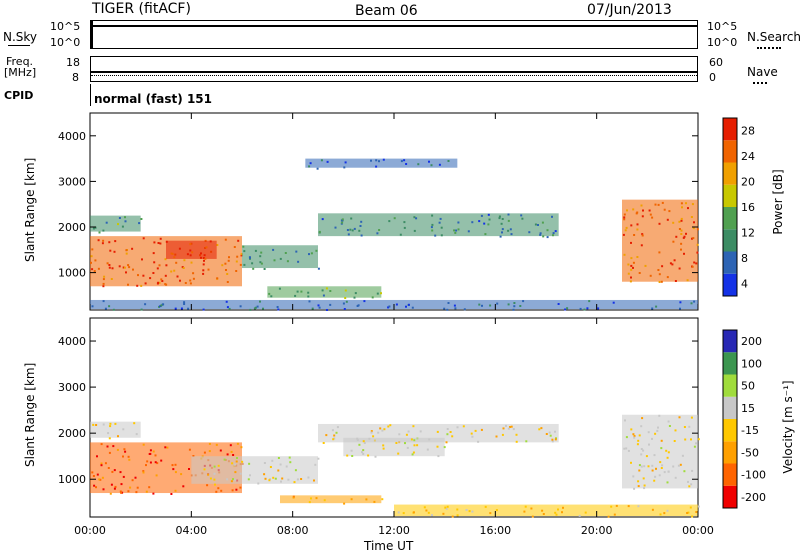 The height and width of the screenshot is (554, 800). What do you see at coordinates (730, 407) in the screenshot?
I see `velocity-colorbar-segment` at bounding box center [730, 407].